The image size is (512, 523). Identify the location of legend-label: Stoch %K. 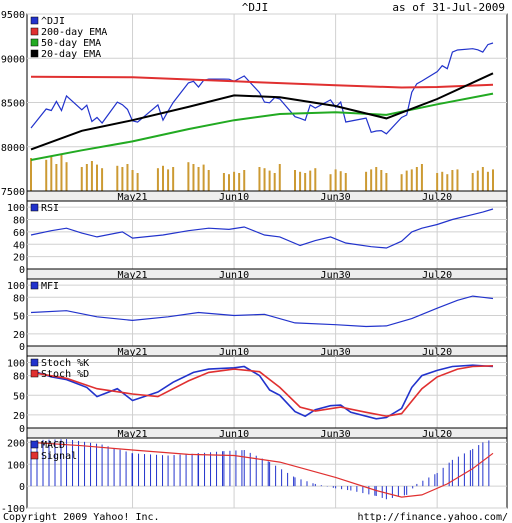
(65, 363).